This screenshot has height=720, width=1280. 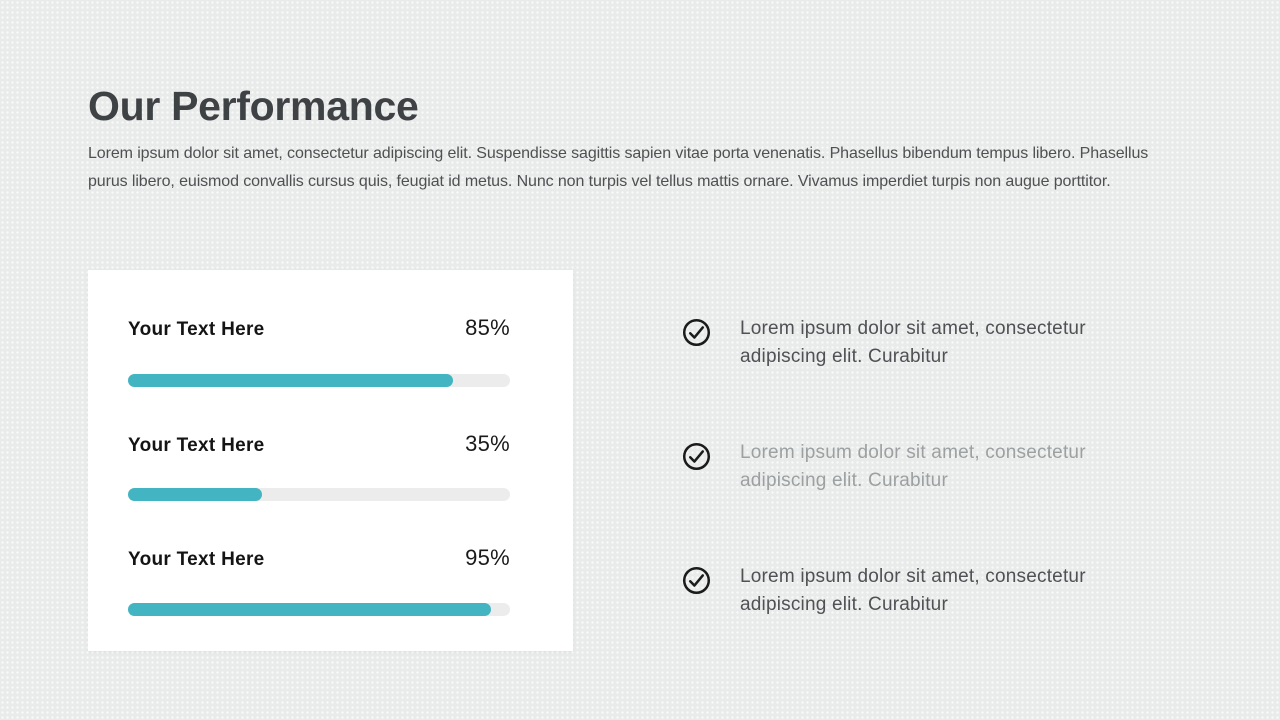 What do you see at coordinates (319, 328) in the screenshot?
I see `progress-row: Your Text Here 85%` at bounding box center [319, 328].